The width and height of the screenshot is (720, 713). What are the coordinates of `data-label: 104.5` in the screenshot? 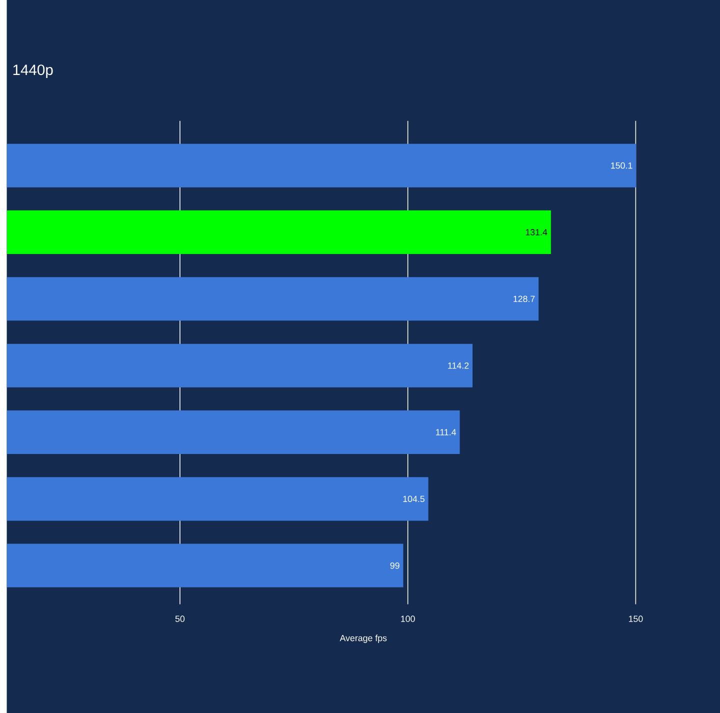 It's located at (413, 499).